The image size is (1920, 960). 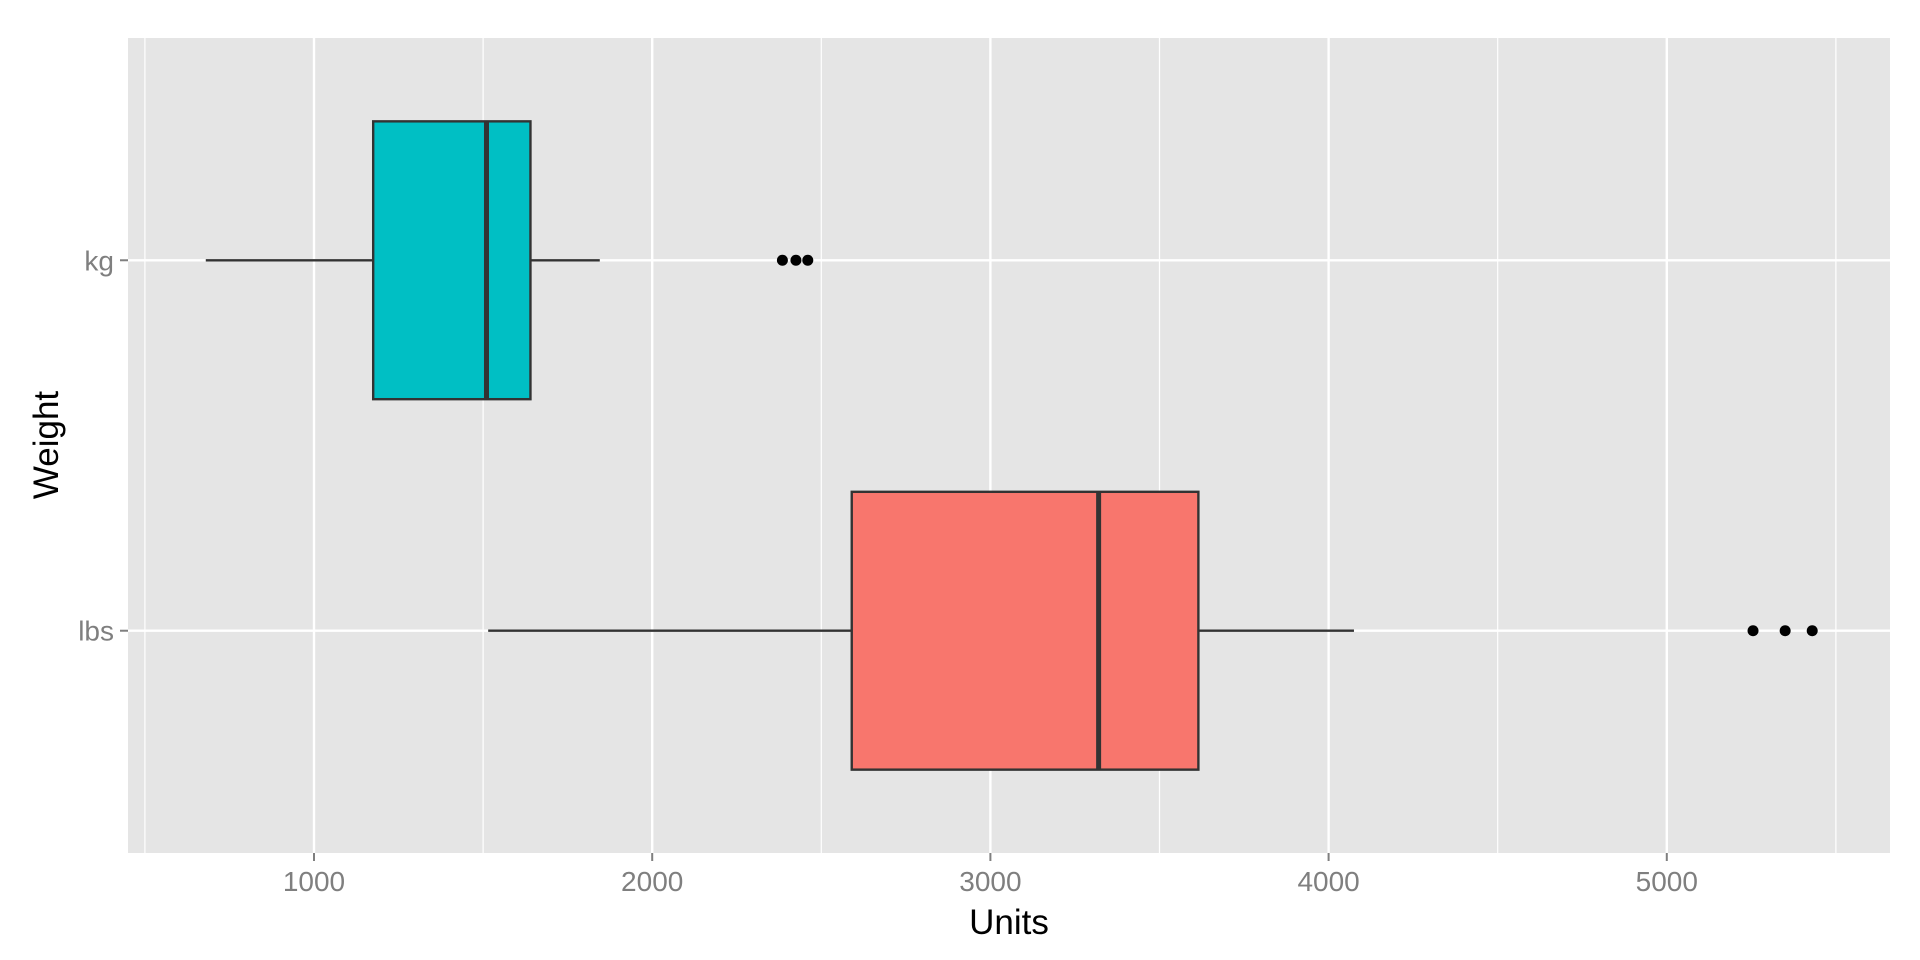 What do you see at coordinates (99, 260) in the screenshot?
I see `y-tick-label: kg` at bounding box center [99, 260].